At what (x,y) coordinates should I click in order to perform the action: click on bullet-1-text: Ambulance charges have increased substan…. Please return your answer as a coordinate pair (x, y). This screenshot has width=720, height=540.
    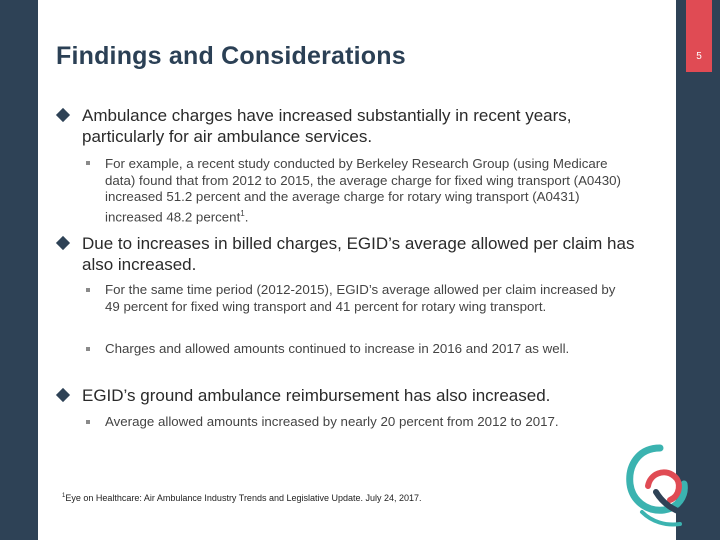
    Looking at the image, I should click on (327, 126).